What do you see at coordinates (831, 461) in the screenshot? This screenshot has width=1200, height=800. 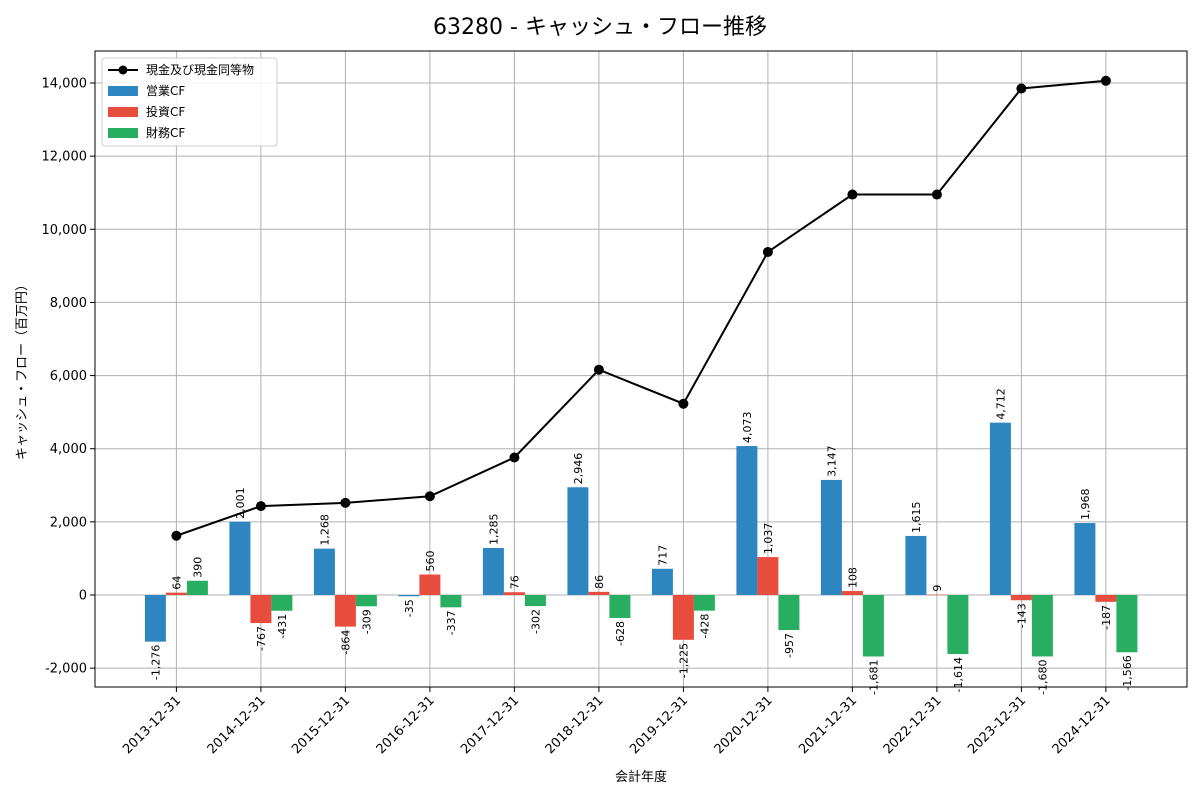 I see `bar-value-label: 3,147` at bounding box center [831, 461].